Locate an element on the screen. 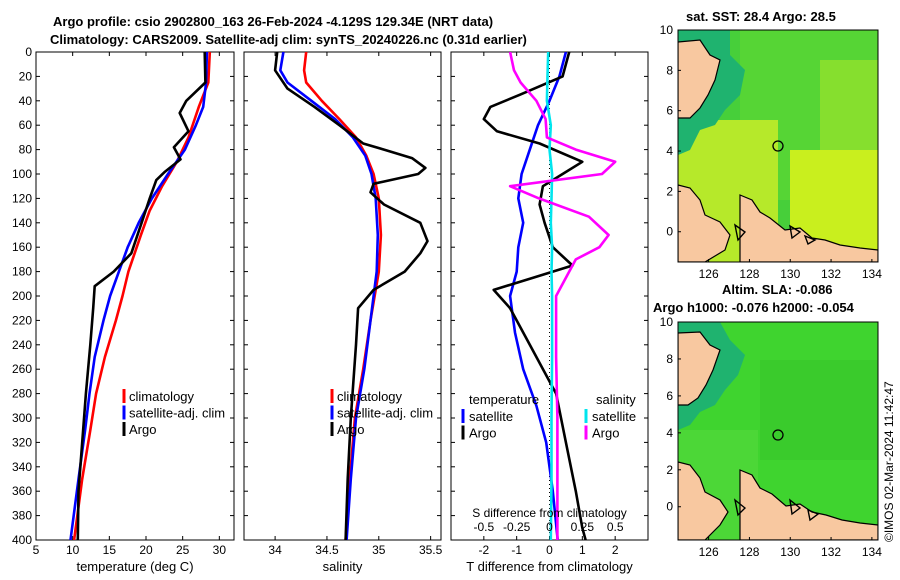  legend-label: climatology is located at coordinates (162, 396).